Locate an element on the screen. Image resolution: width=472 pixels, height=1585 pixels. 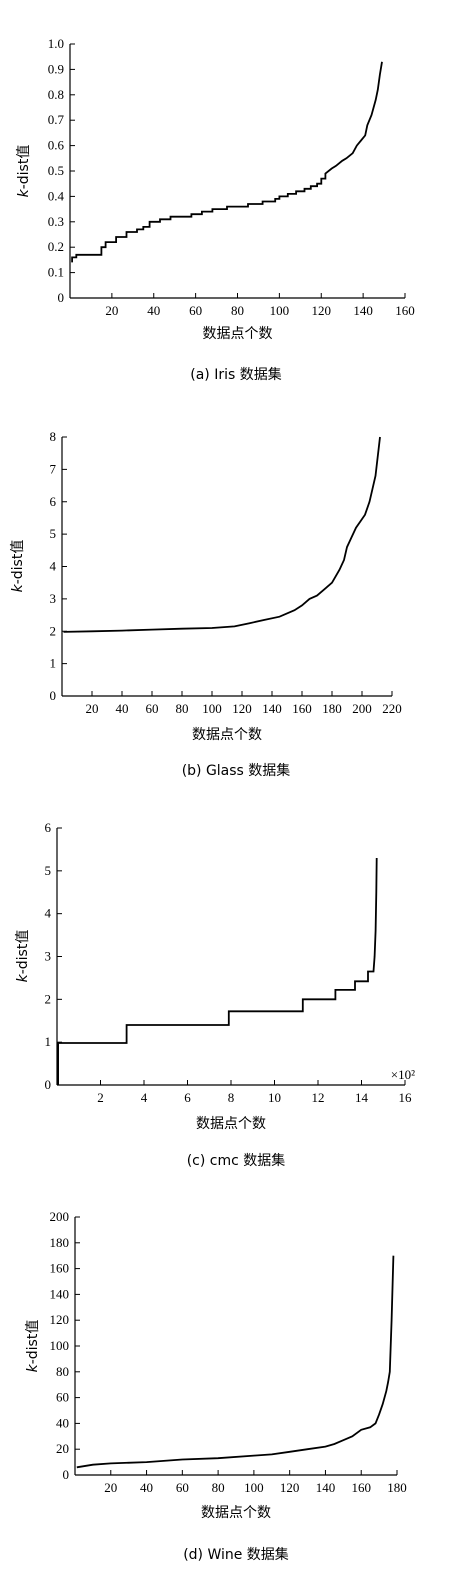
x-tick-label: 16 is located at coordinates (406, 1097).